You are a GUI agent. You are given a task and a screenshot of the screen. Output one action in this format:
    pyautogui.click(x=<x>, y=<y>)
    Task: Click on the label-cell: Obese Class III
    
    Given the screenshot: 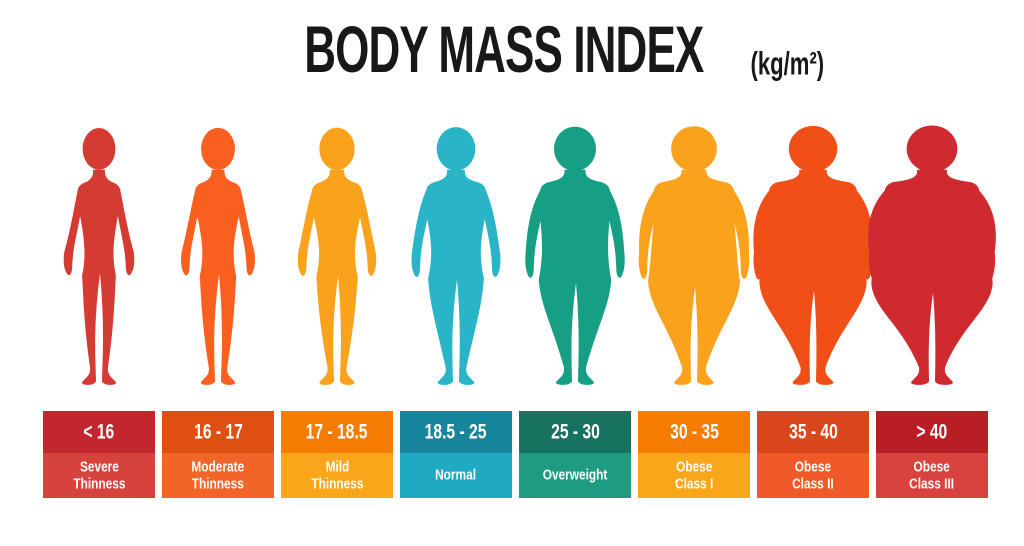 What is the action you would take?
    pyautogui.click(x=932, y=475)
    